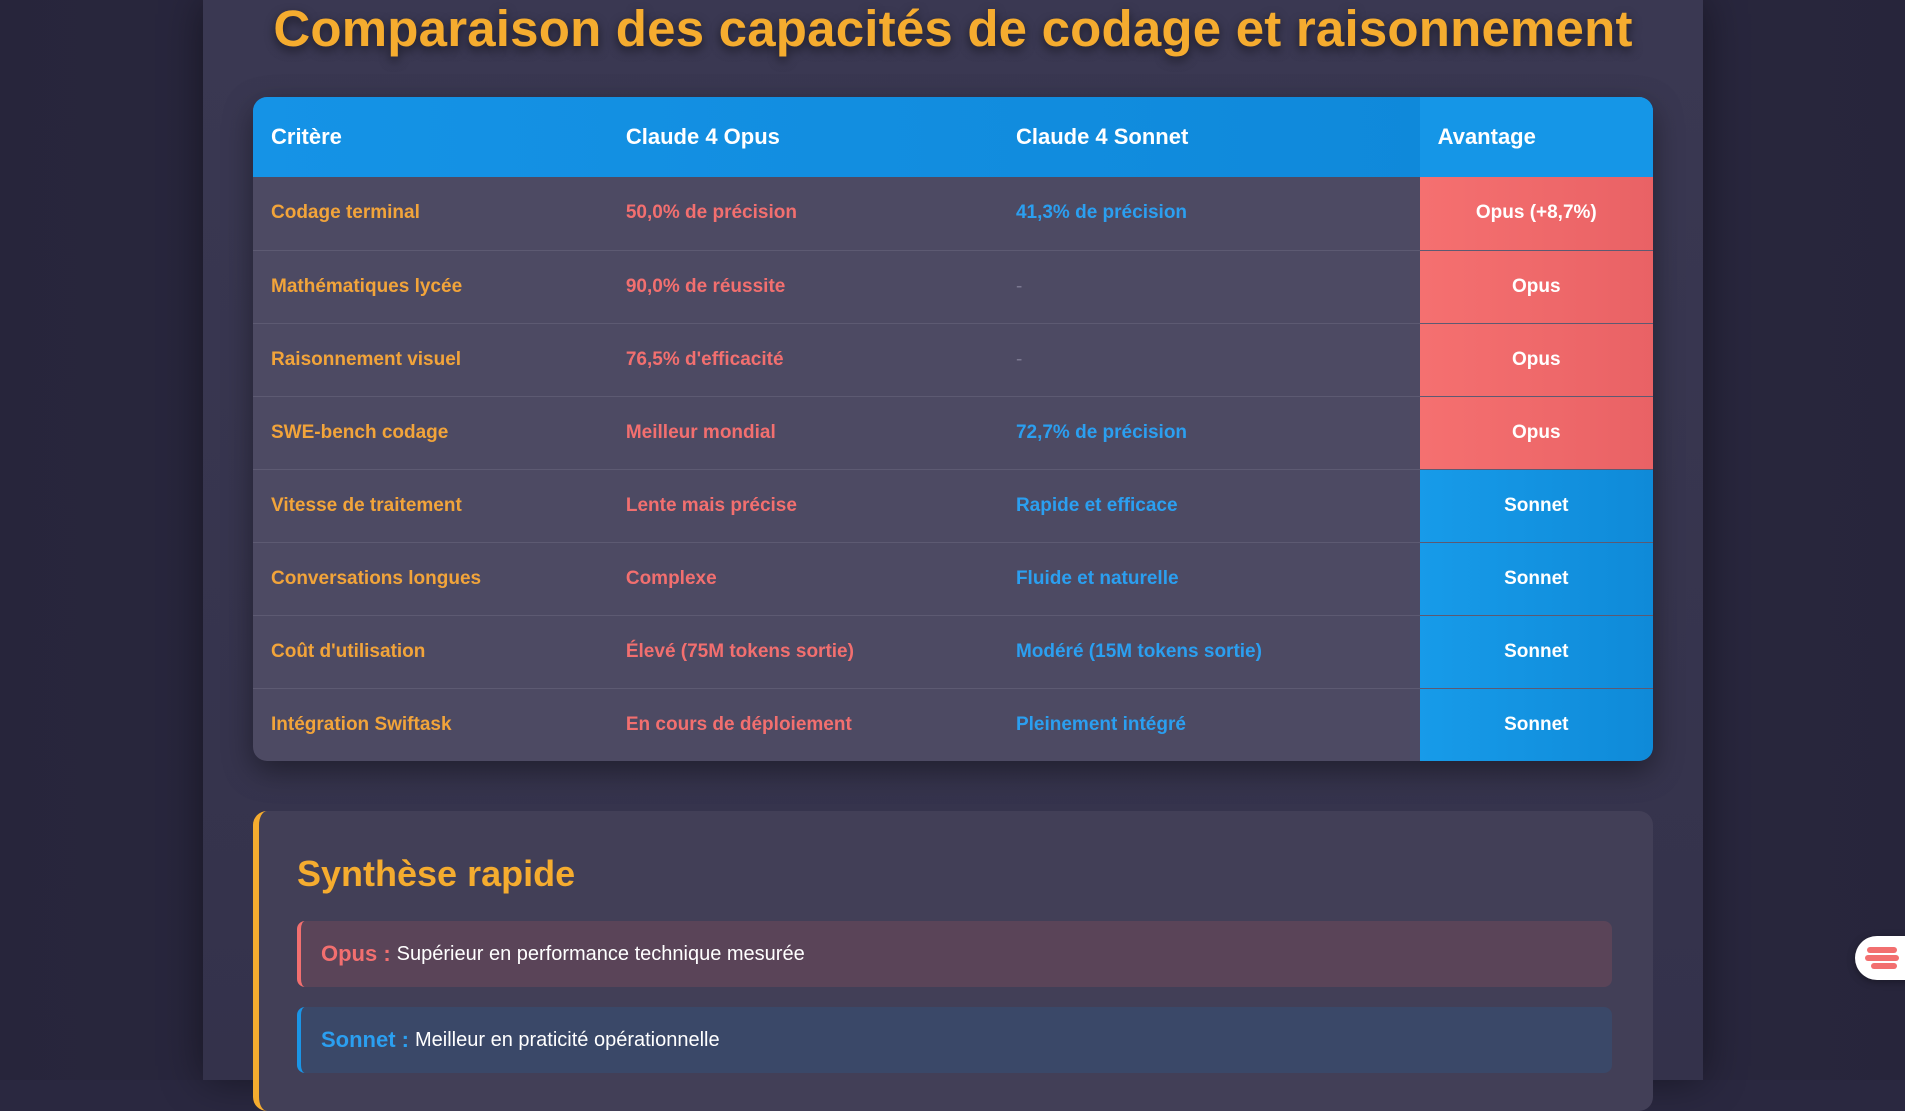 This screenshot has height=1111, width=1905. Describe the element at coordinates (739, 651) in the screenshot. I see `cell-opus: Élevé (75M tokens sortie)` at that location.